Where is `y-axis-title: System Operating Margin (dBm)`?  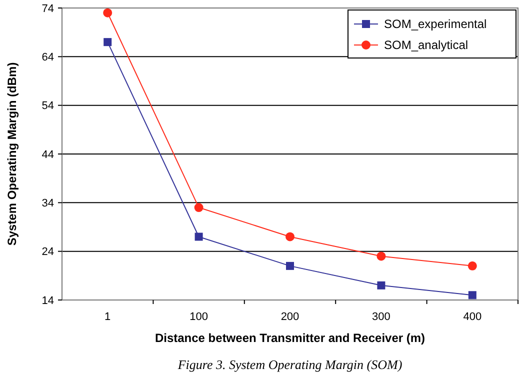 y-axis-title: System Operating Margin (dBm) is located at coordinates (12, 154).